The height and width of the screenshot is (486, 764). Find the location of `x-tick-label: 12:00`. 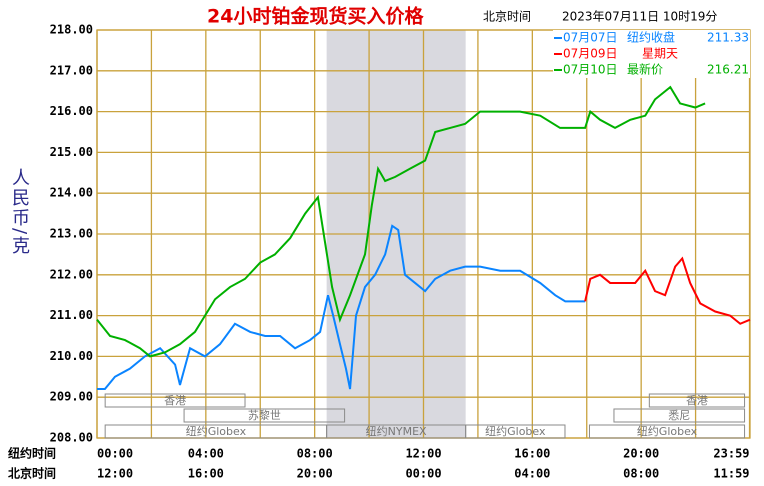

x-tick-label: 12:00 is located at coordinates (423, 454).